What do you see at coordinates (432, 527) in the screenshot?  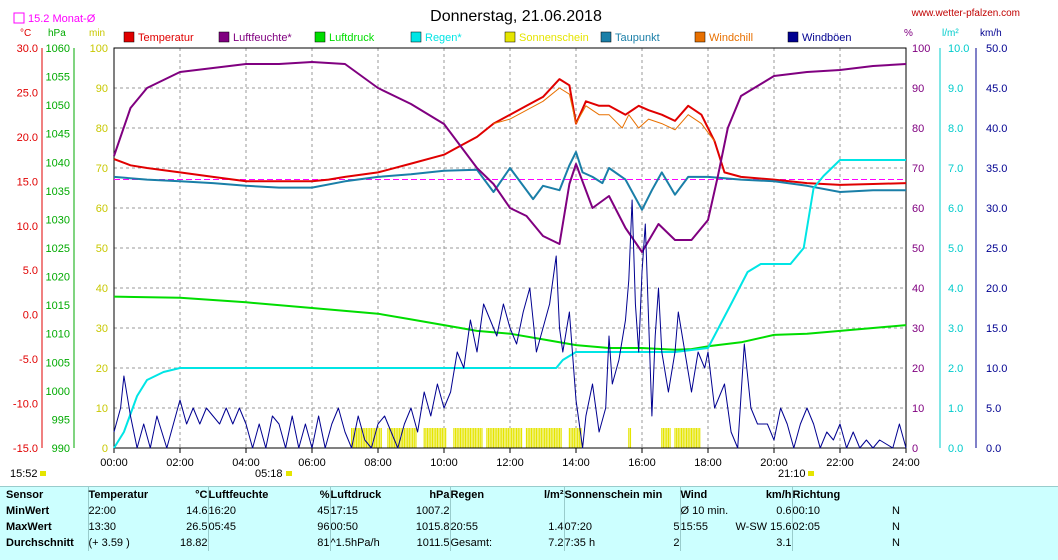 I see `cell: 1015.8` at bounding box center [432, 527].